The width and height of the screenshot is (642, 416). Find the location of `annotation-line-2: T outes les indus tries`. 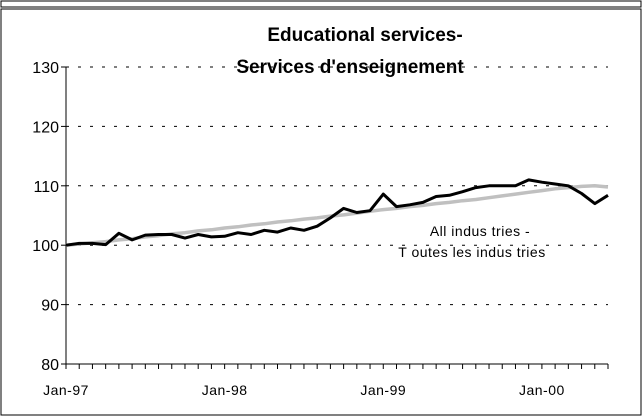

annotation-line-2: T outes les indus tries is located at coordinates (471, 252).